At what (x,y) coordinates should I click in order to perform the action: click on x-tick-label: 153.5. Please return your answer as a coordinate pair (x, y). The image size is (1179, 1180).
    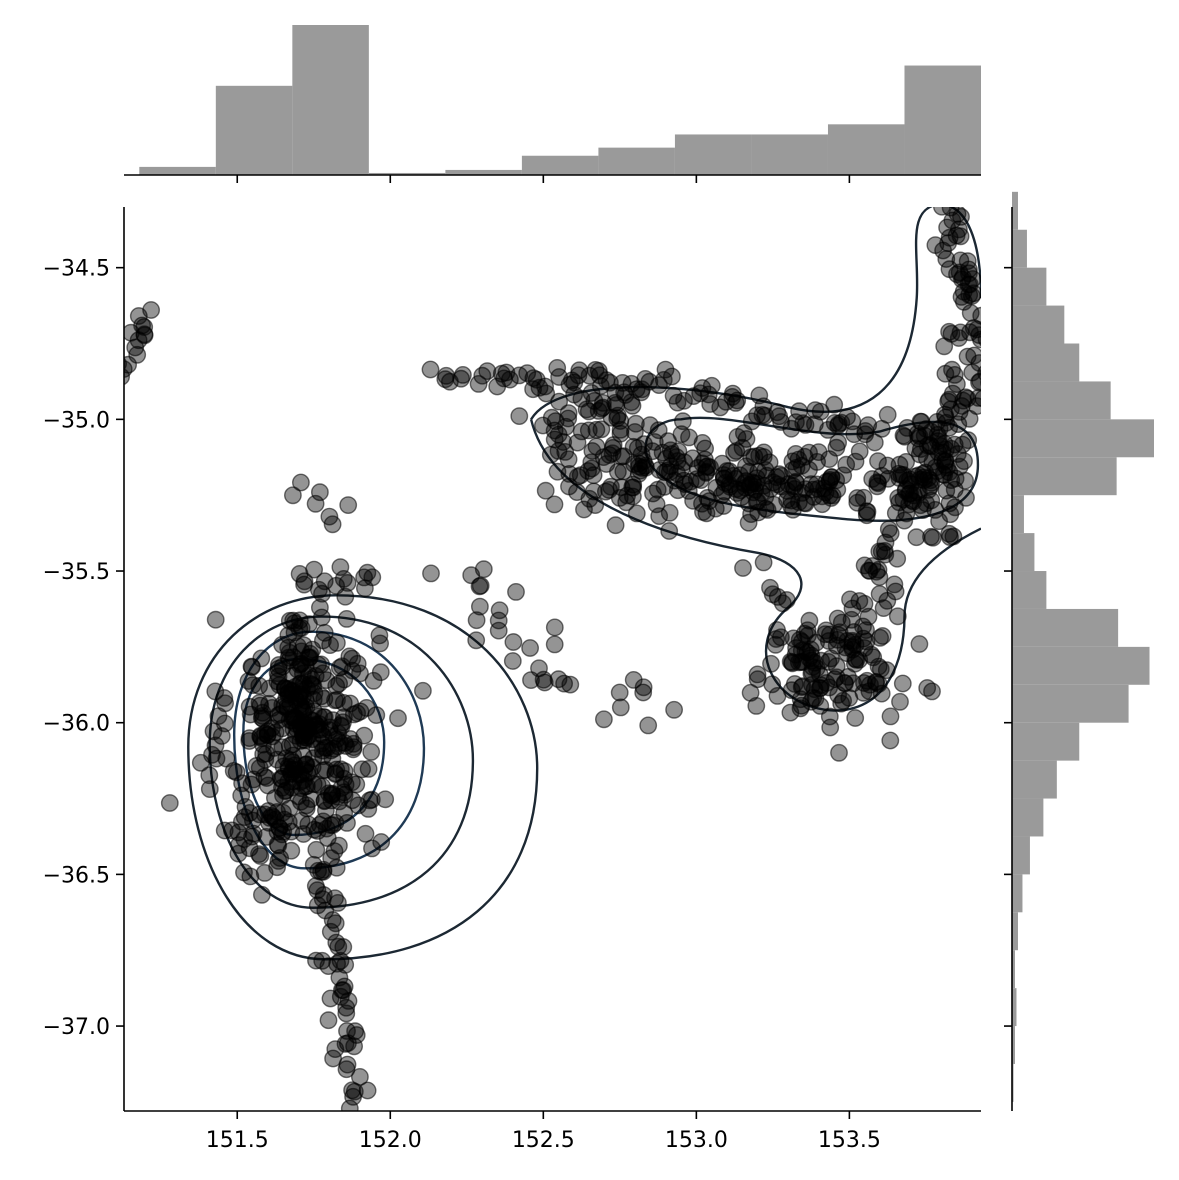
    Looking at the image, I should click on (849, 1140).